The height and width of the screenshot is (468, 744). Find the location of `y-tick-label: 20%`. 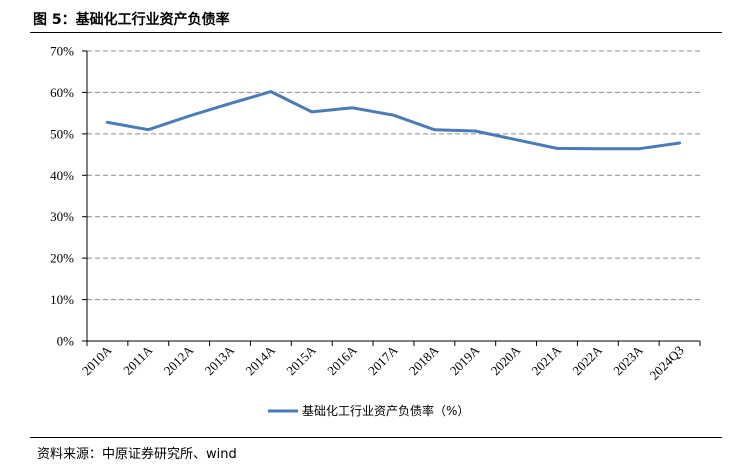

y-tick-label: 20% is located at coordinates (62, 258).